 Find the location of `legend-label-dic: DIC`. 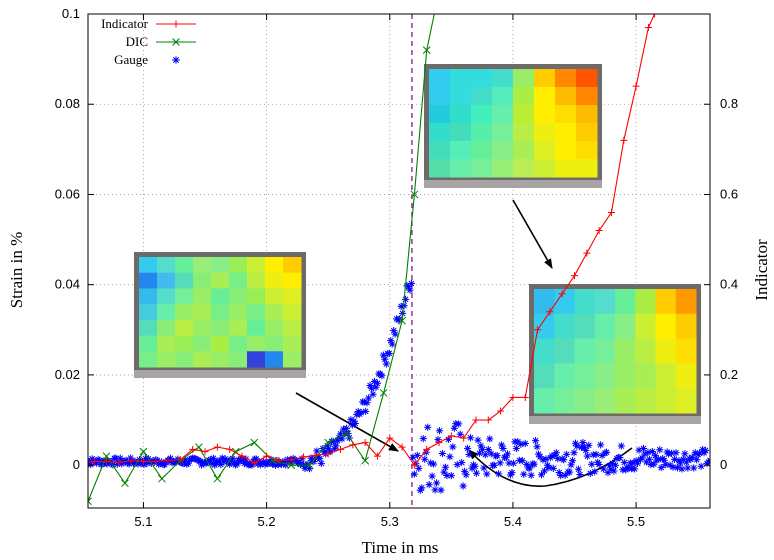

legend-label-dic: DIC is located at coordinates (137, 41).